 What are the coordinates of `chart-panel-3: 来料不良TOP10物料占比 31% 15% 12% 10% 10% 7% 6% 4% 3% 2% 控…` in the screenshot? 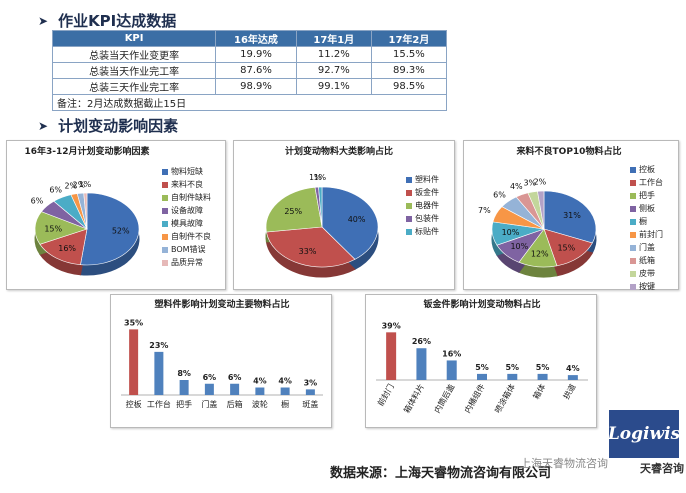 It's located at (571, 216).